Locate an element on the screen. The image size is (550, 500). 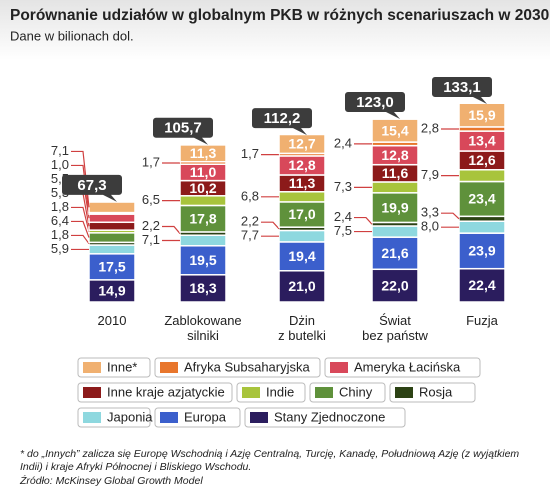
header-bg is located at coordinates (275, 30).